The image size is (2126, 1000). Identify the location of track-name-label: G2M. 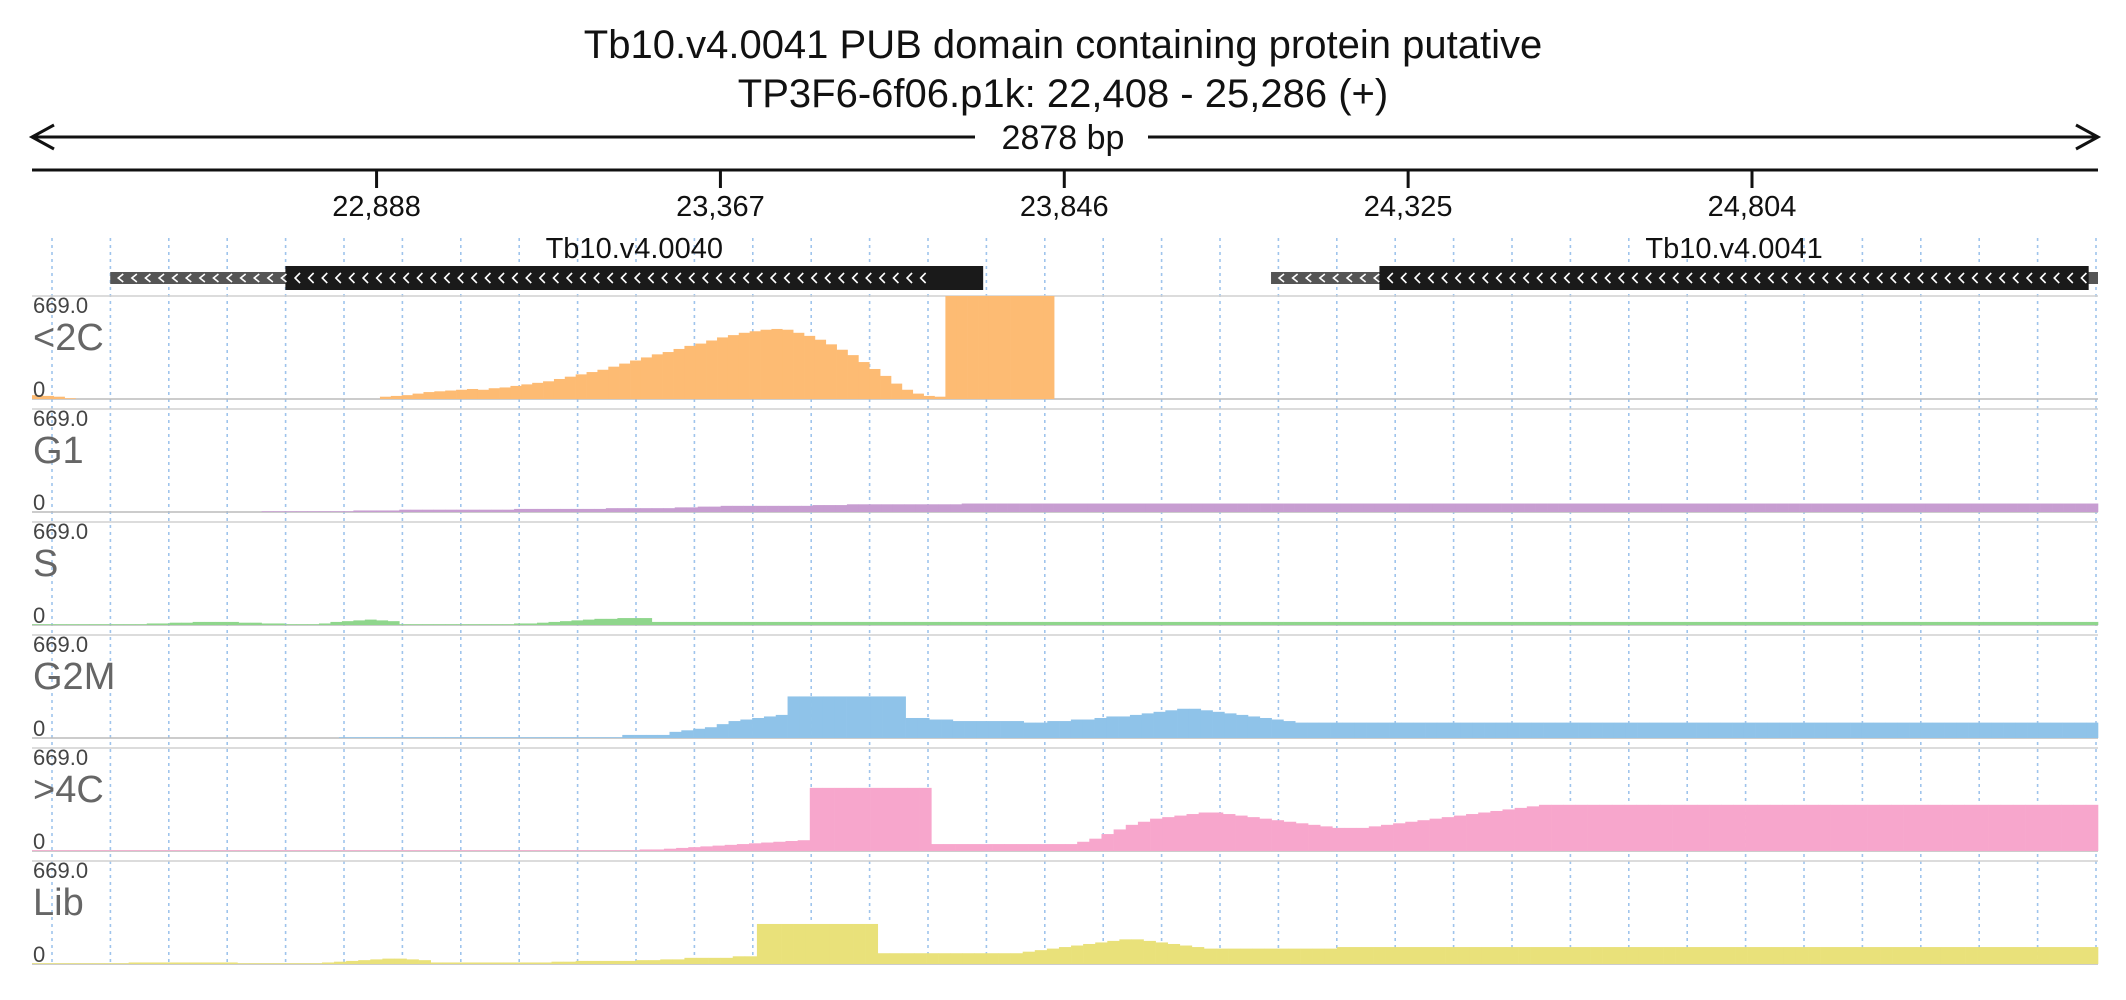
(74, 677).